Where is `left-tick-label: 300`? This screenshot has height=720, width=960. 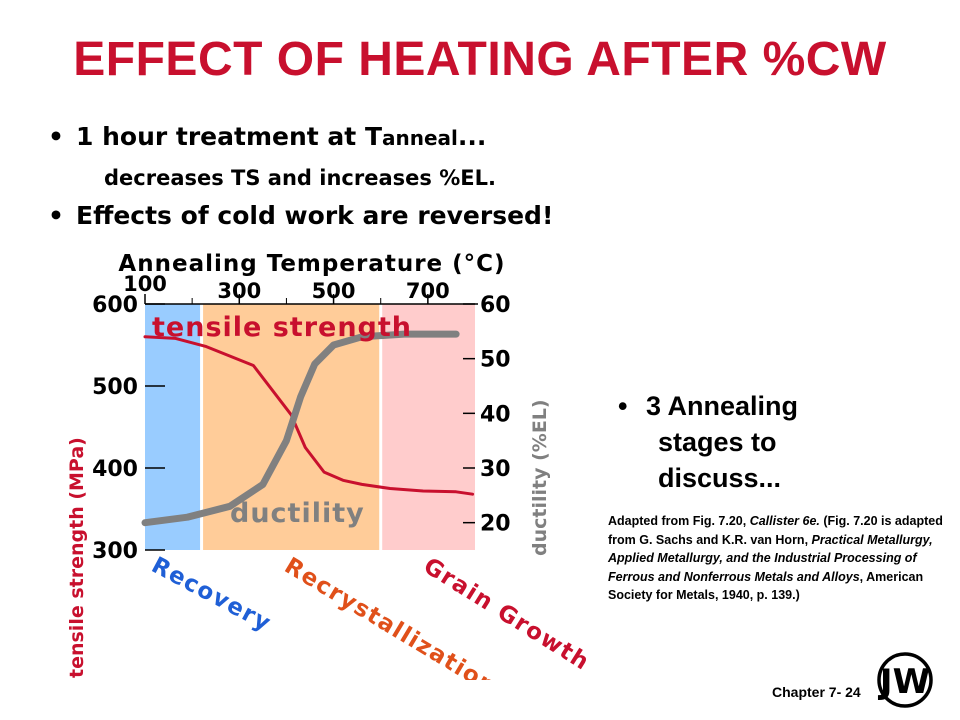
left-tick-label: 300 is located at coordinates (115, 551).